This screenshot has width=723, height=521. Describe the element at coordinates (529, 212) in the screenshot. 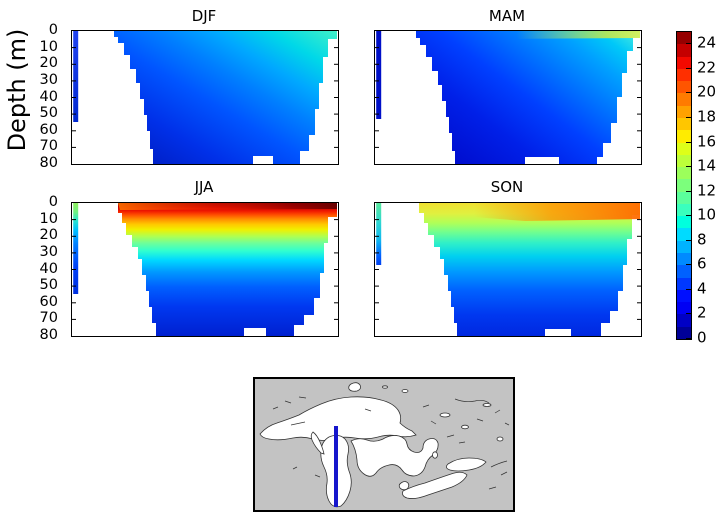

I see `son-surface-warm-layer` at that location.